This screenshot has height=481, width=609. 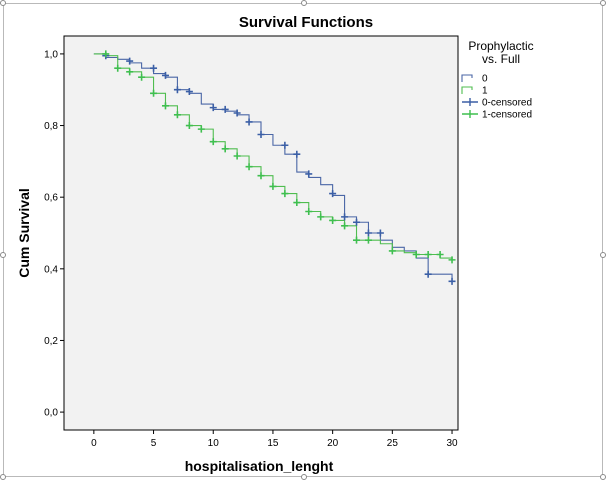 What do you see at coordinates (51, 126) in the screenshot?
I see `y-tick-label: 0,8` at bounding box center [51, 126].